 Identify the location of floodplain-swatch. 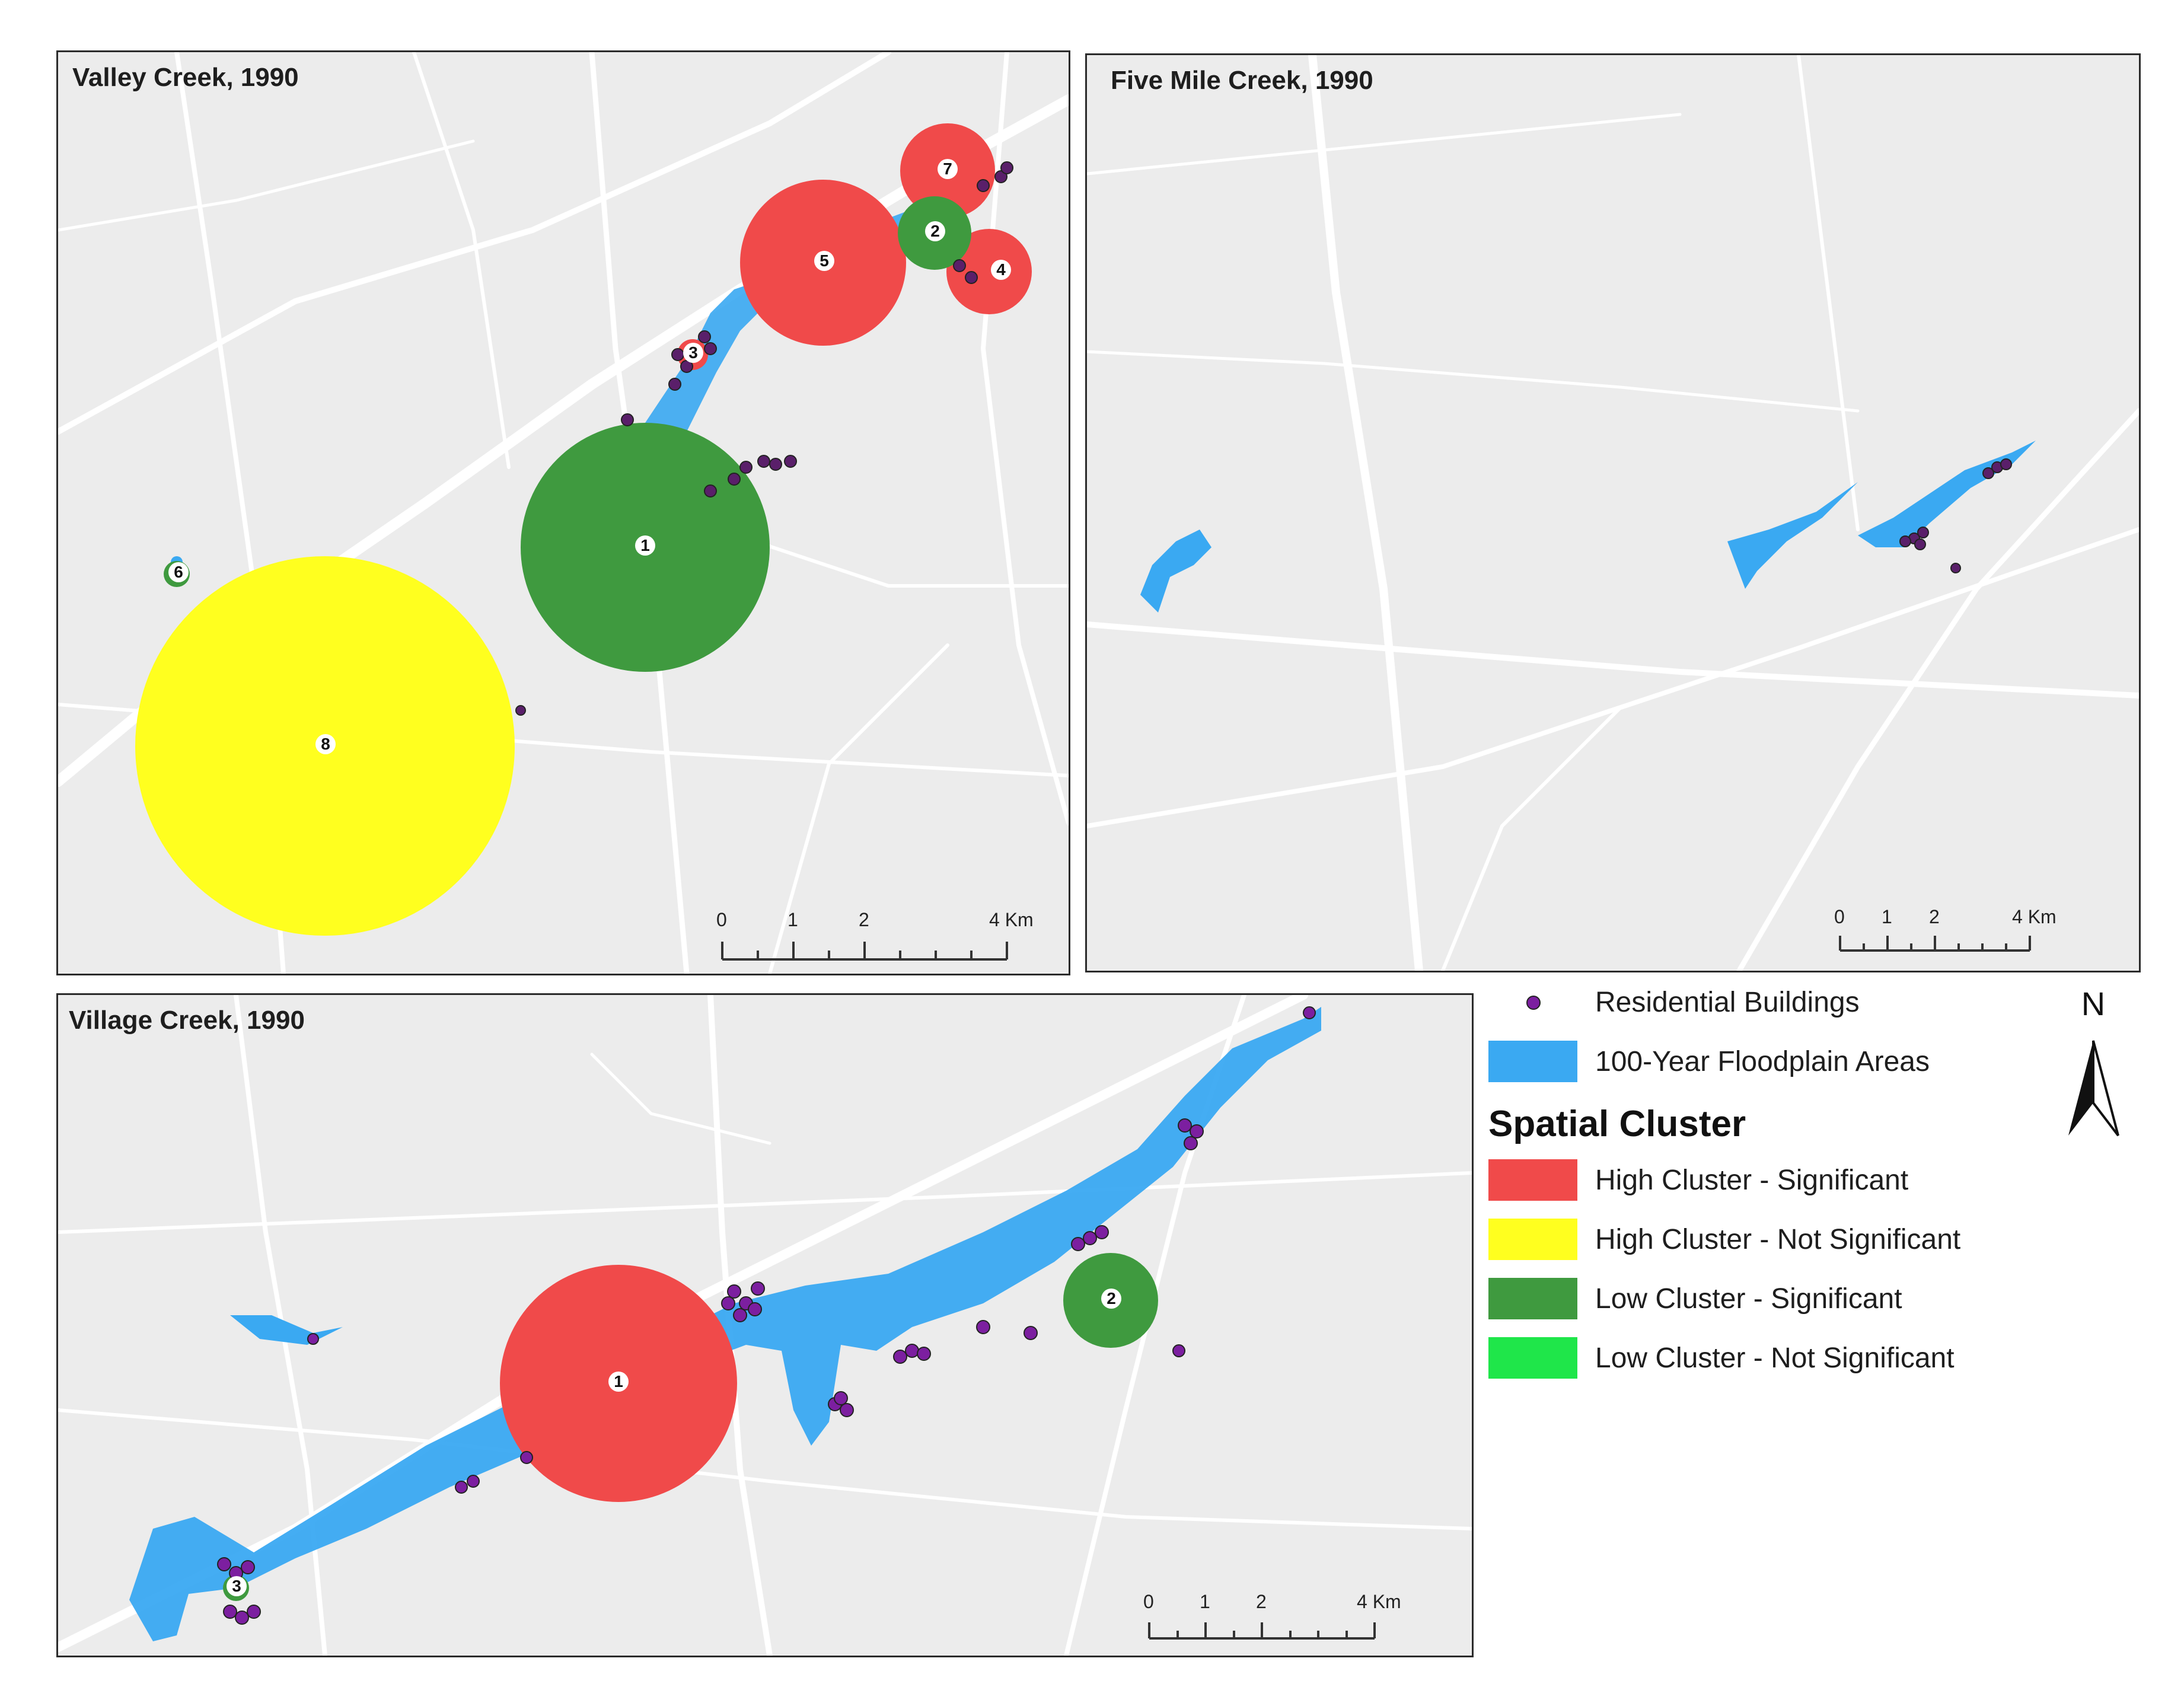
(1532, 1061).